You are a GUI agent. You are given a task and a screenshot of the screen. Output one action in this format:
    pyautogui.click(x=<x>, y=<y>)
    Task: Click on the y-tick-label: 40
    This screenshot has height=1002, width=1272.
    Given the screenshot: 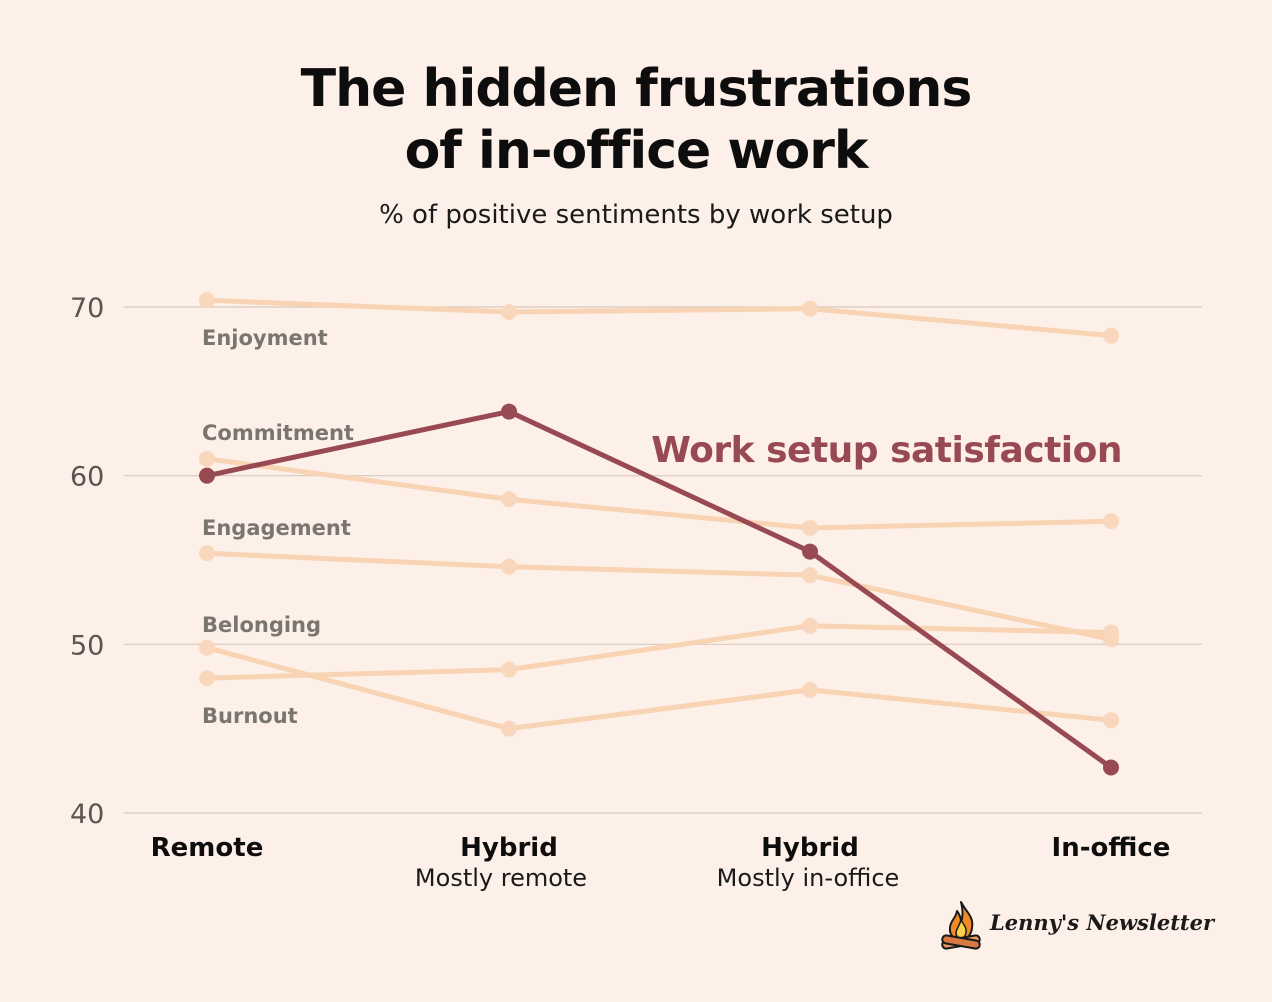 What is the action you would take?
    pyautogui.click(x=87, y=814)
    